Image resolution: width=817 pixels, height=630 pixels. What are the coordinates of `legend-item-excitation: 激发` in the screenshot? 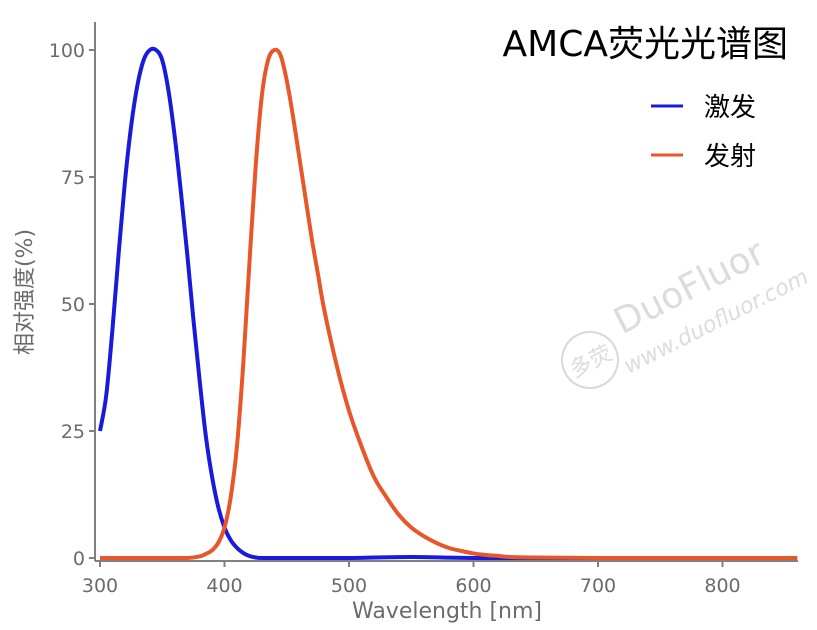 It's located at (703, 108).